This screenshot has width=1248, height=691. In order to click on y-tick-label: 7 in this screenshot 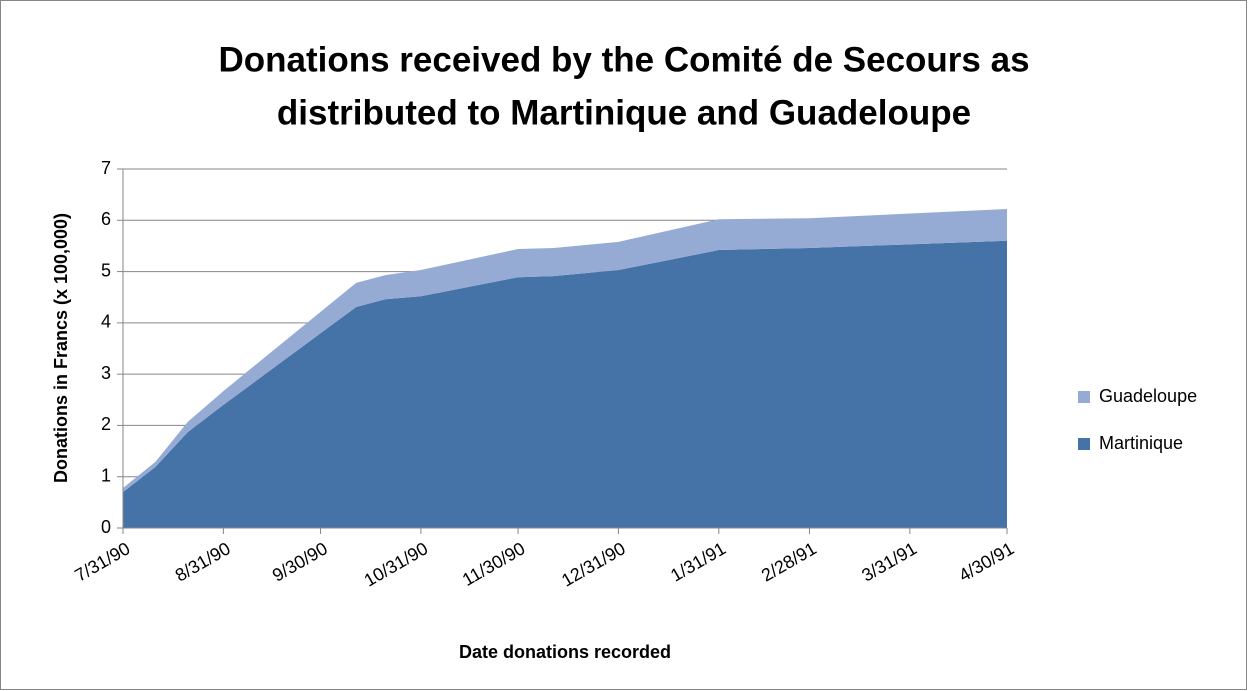, I will do `click(106, 168)`.